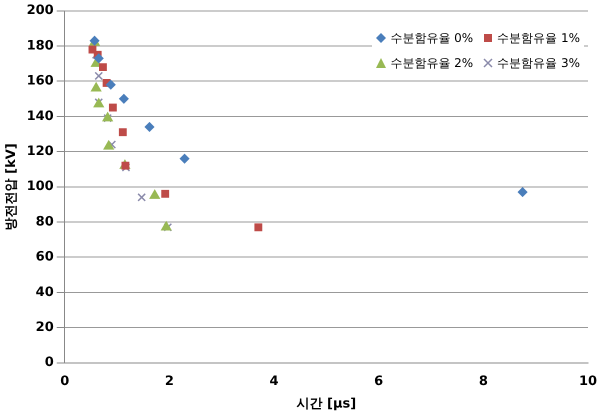 The width and height of the screenshot is (604, 416). What do you see at coordinates (45, 327) in the screenshot?
I see `y-tick-label: 20` at bounding box center [45, 327].